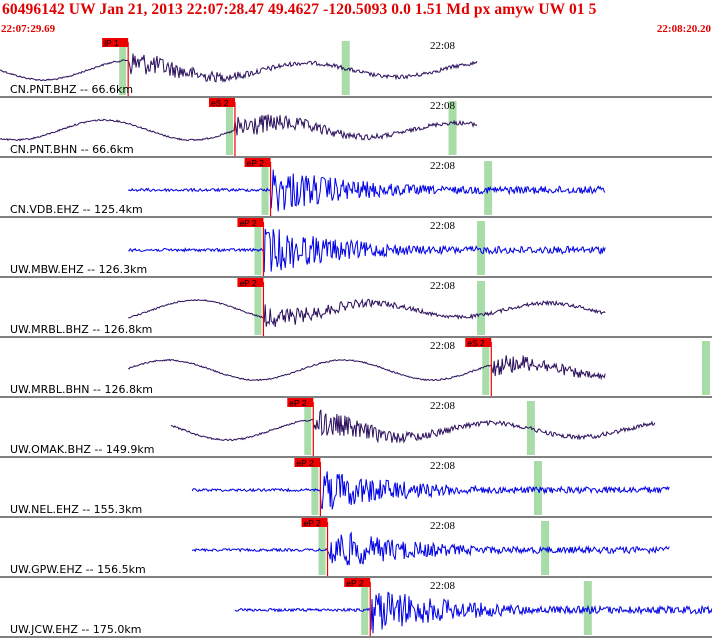  I want to click on trace-panel: eS 2 22:08 UW.MRBL.BHN -- 126.8km, so click(356, 368).